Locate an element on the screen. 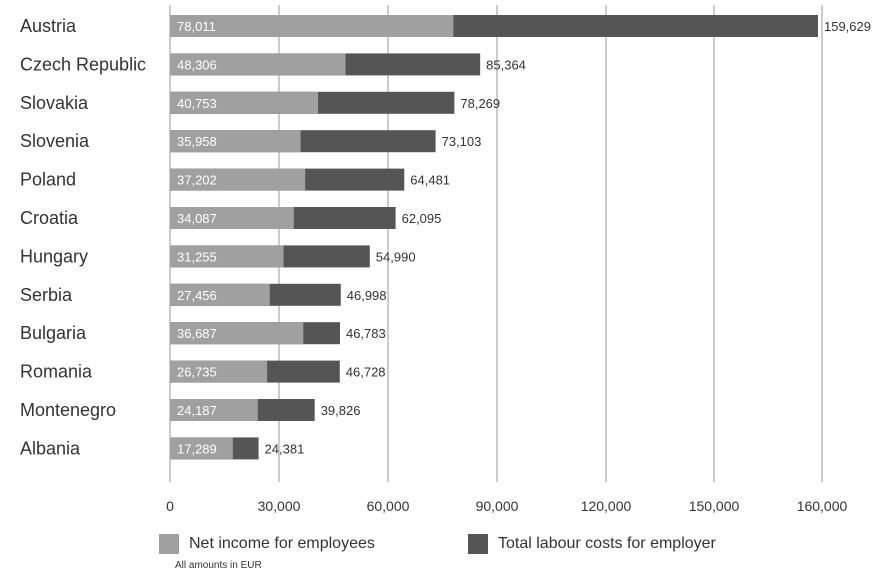  category-label: Slovenia is located at coordinates (55, 141).